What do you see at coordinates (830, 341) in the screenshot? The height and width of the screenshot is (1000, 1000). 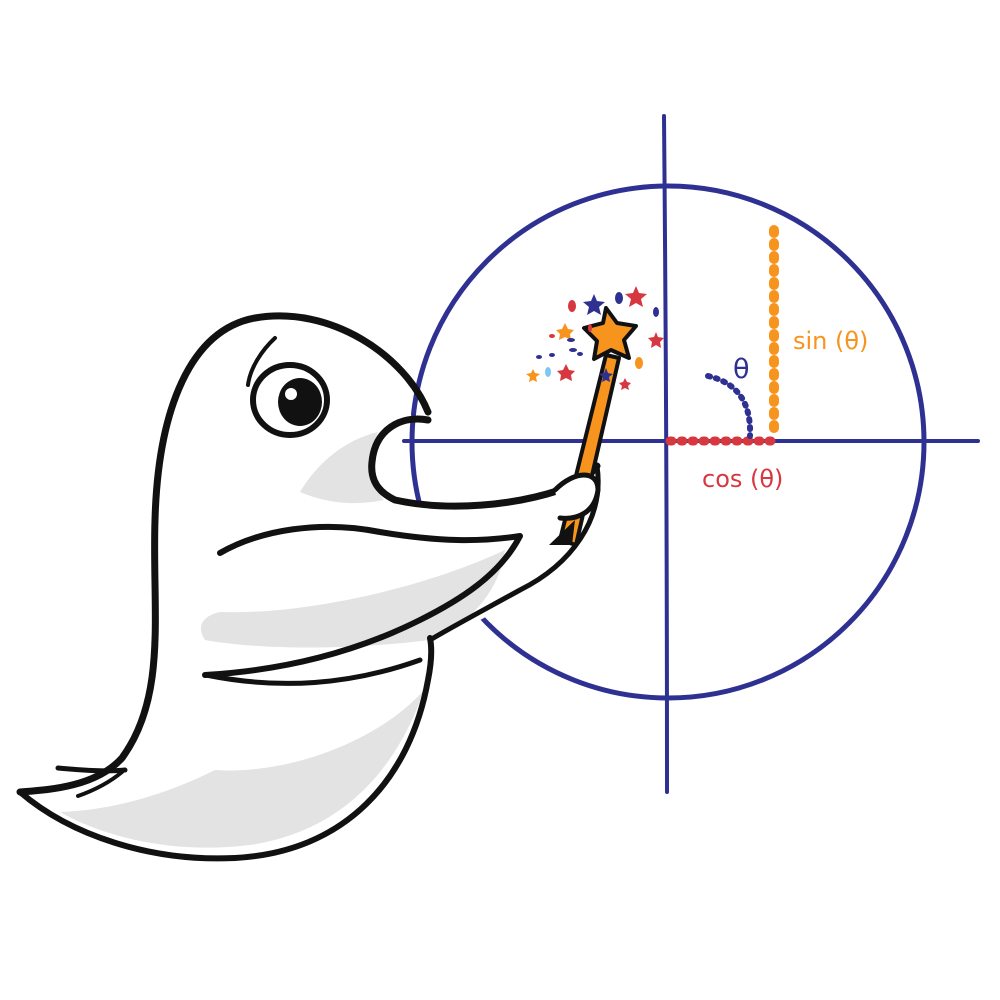 I see `sin-label: sin (θ)` at bounding box center [830, 341].